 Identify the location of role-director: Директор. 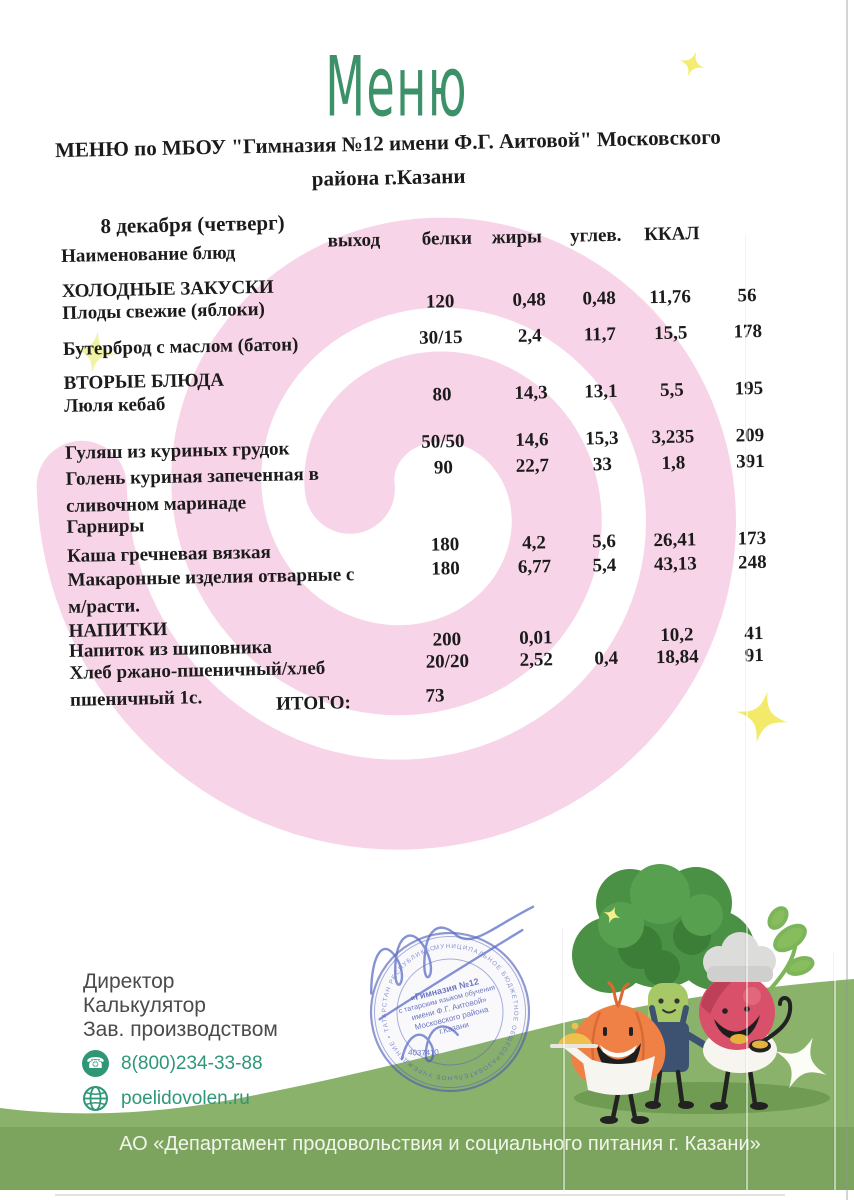
(129, 981).